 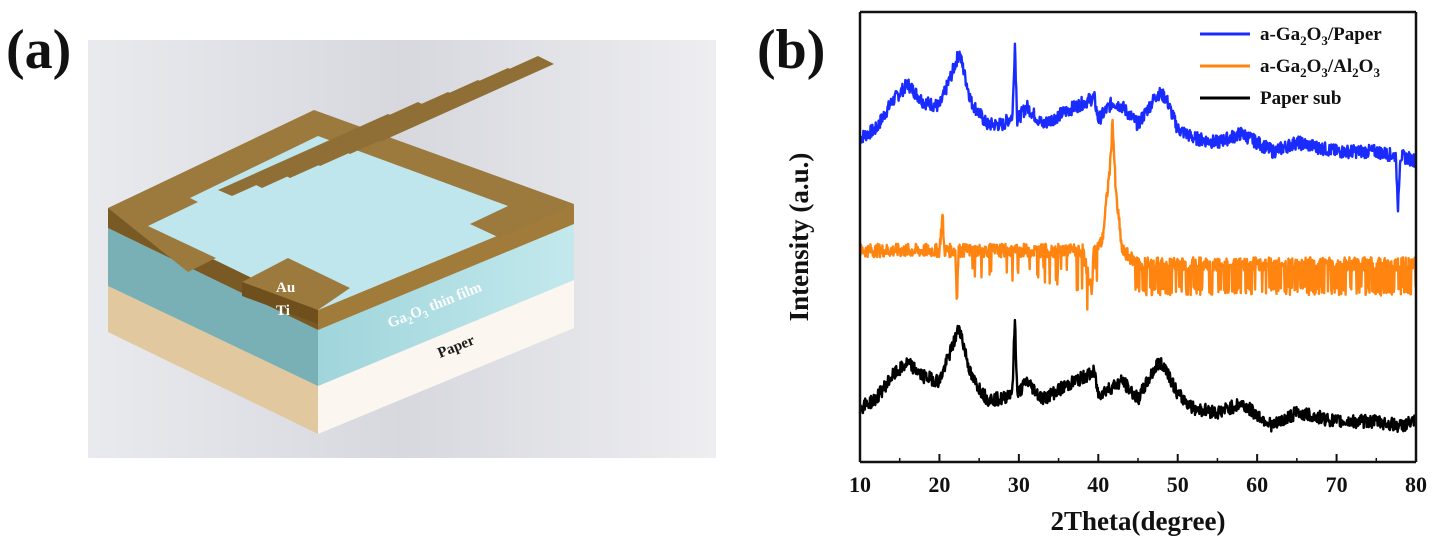 I want to click on paper-layer-front, so click(x=446, y=357).